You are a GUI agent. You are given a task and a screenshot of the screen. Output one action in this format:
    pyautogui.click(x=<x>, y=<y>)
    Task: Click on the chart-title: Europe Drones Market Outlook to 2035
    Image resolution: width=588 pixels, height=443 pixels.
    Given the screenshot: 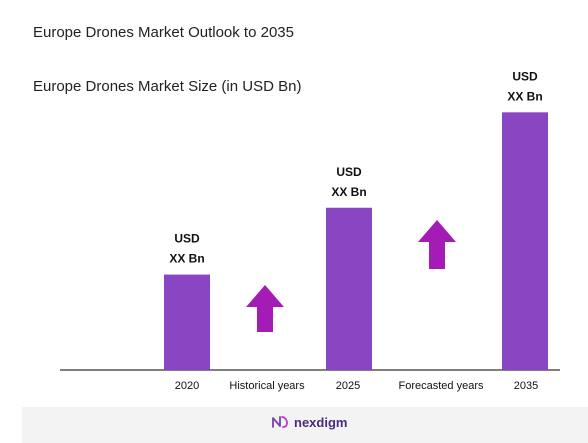 What is the action you would take?
    pyautogui.click(x=163, y=32)
    